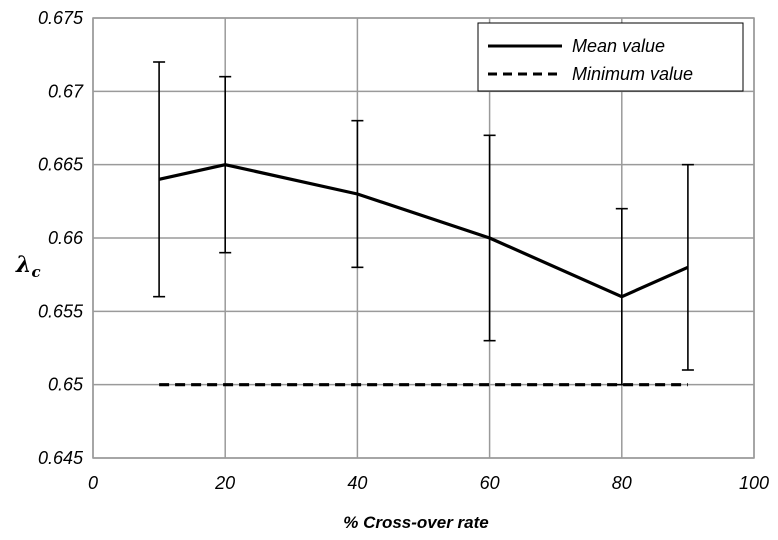 The image size is (778, 540). I want to click on y-tick-label: 0.655, so click(61, 311).